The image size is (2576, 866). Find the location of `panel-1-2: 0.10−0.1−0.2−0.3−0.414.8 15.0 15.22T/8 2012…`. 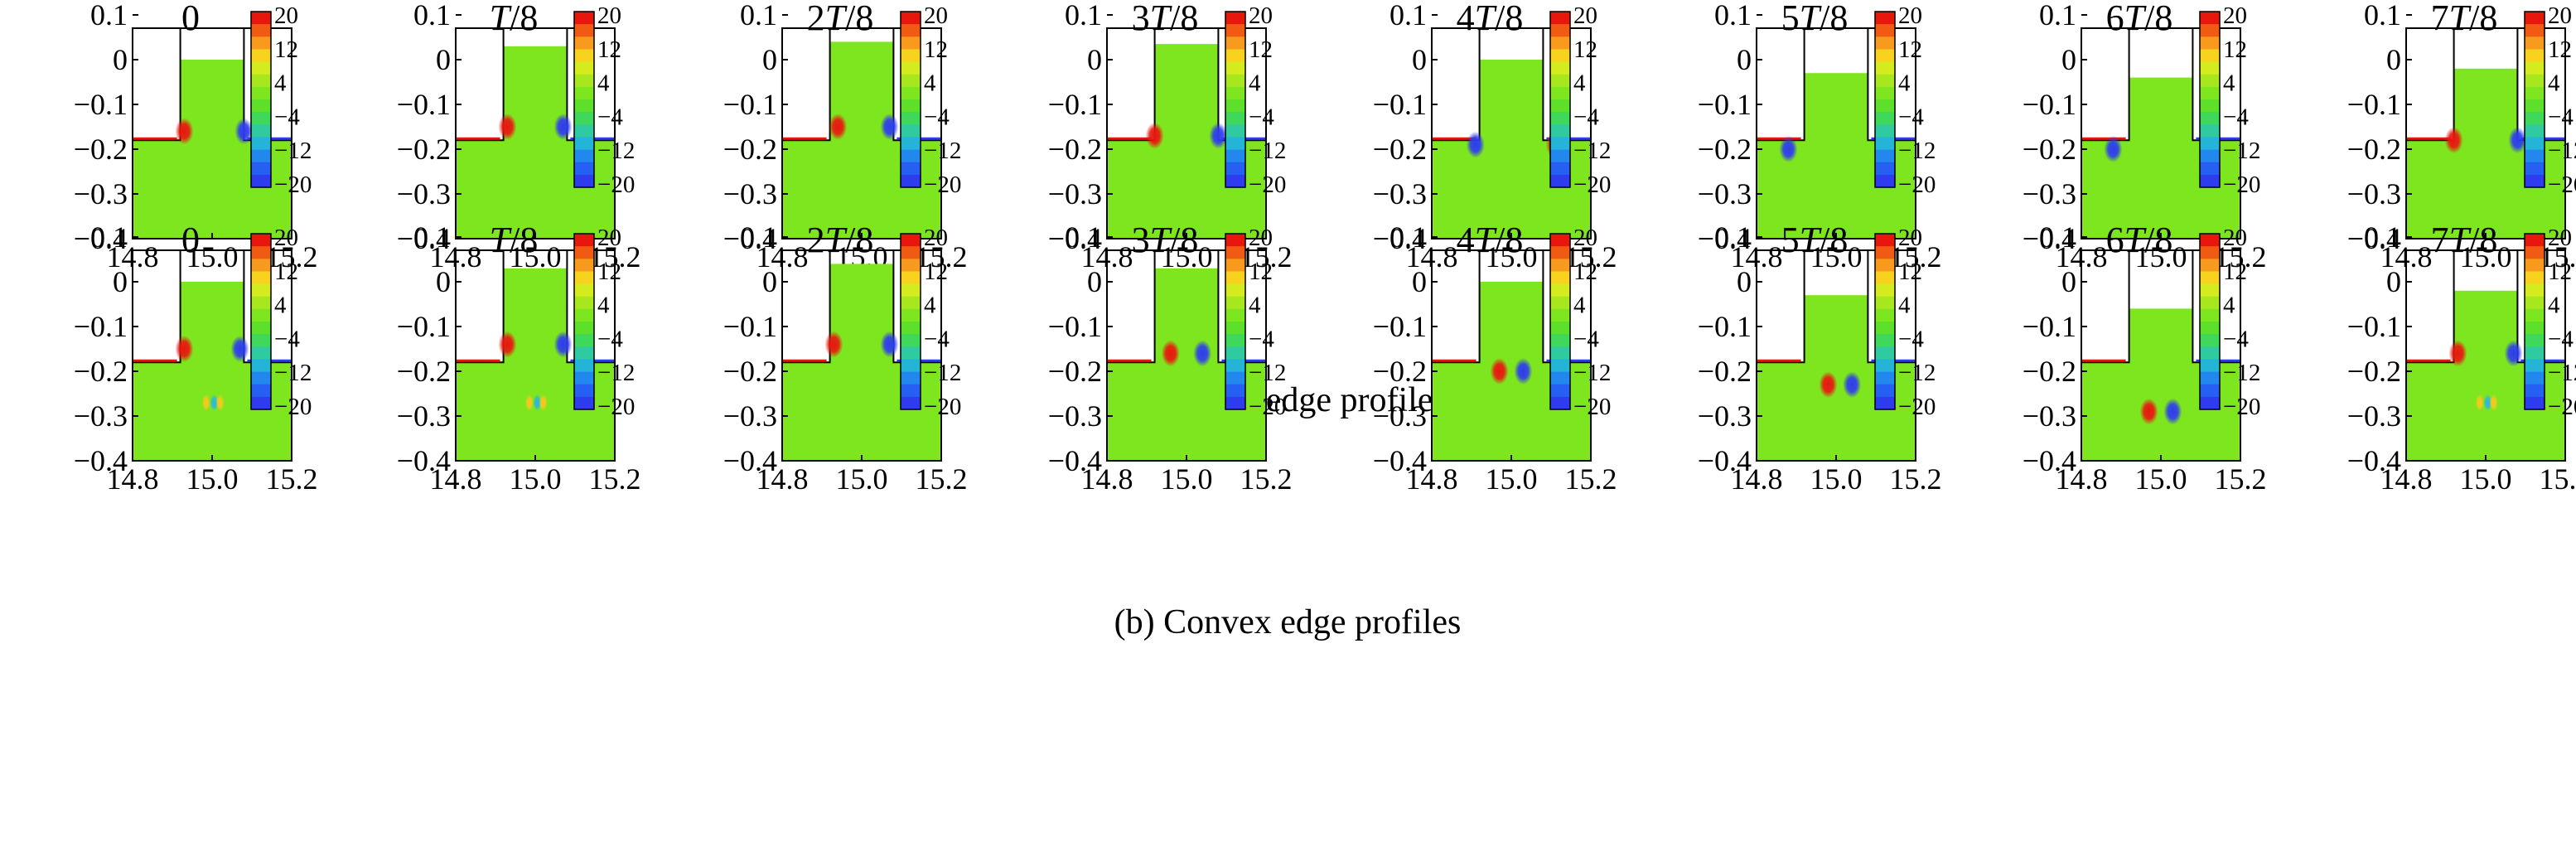

panel-1-2: 0.10−0.1−0.2−0.3−0.414.8 15.0 15.22T/8 2012… is located at coordinates (845, 358).